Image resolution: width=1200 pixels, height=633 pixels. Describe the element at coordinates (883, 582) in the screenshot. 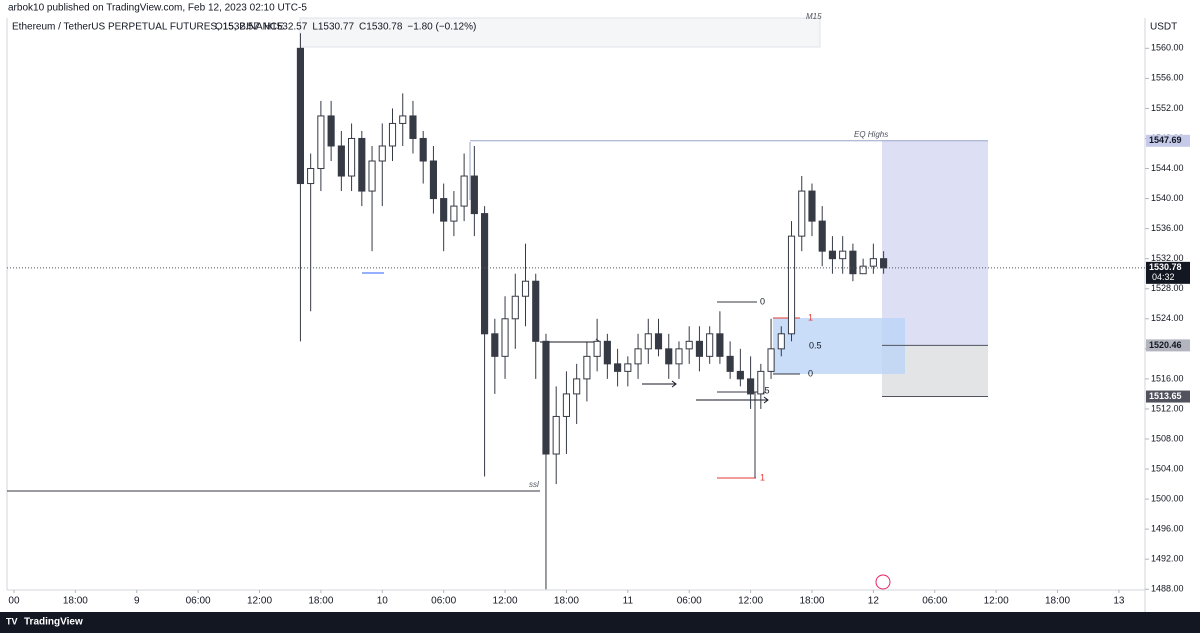

I see `alert-icon` at that location.